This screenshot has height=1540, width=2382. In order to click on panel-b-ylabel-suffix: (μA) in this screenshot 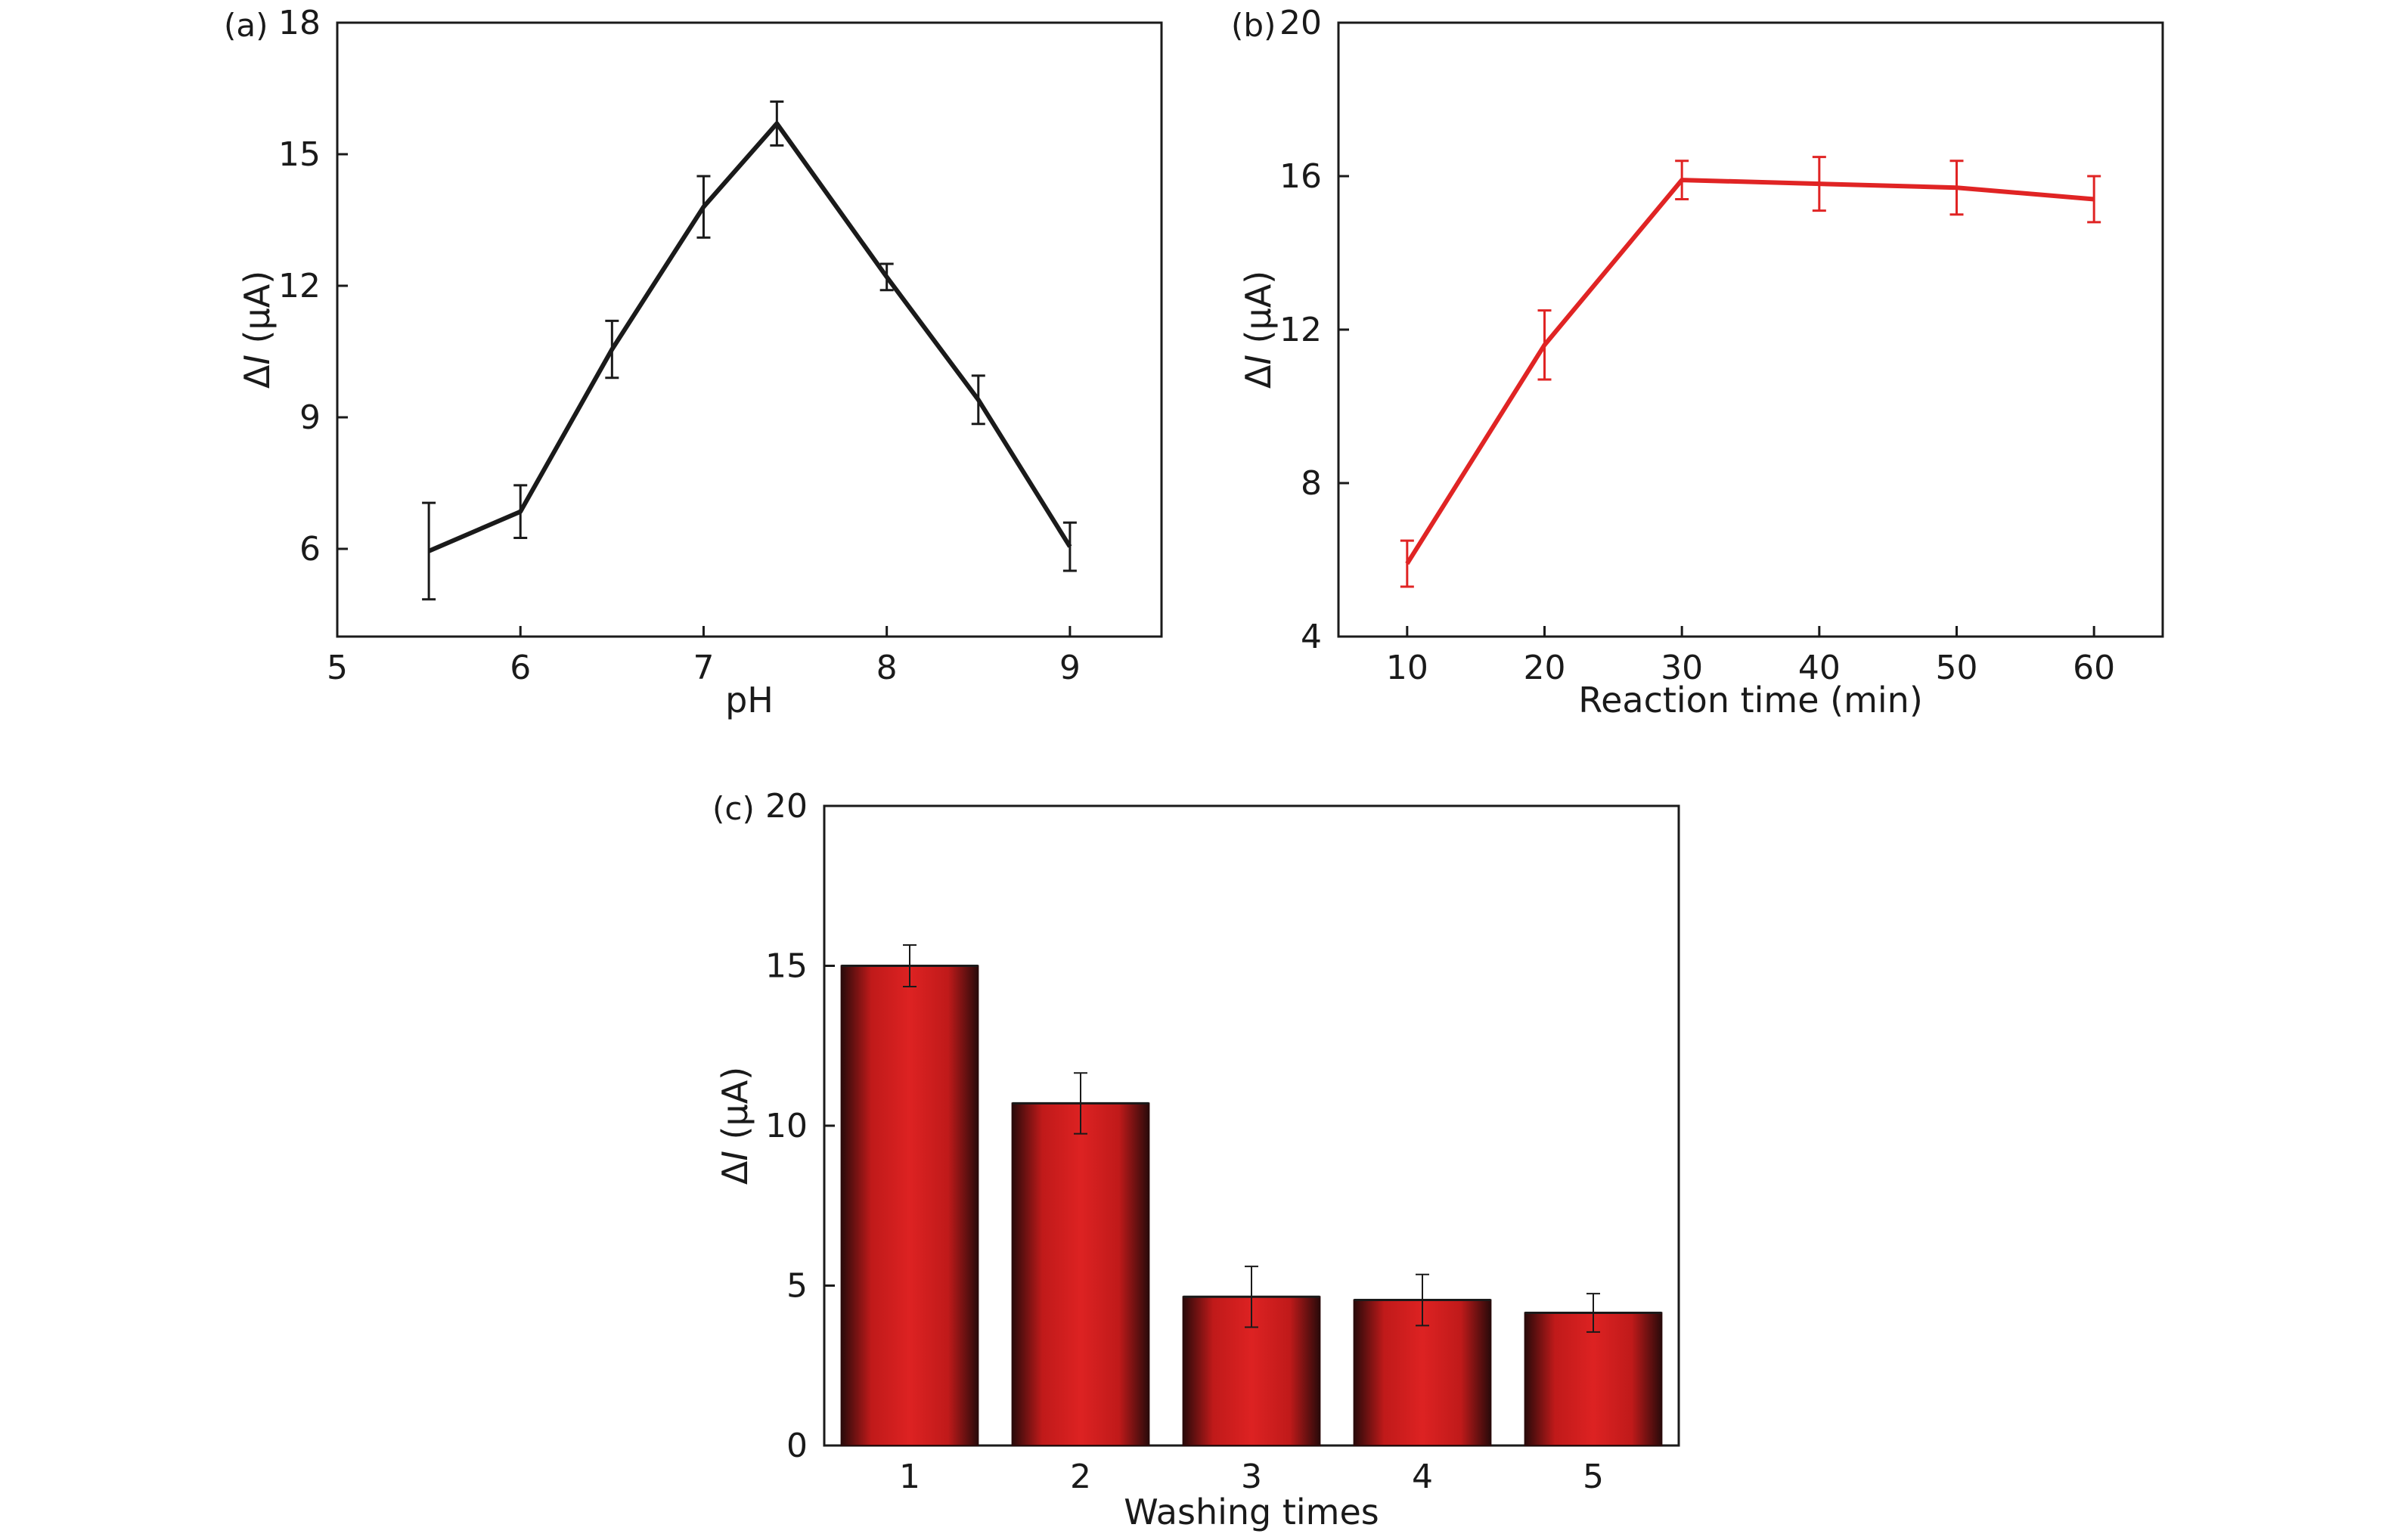, I will do `click(1258, 313)`.